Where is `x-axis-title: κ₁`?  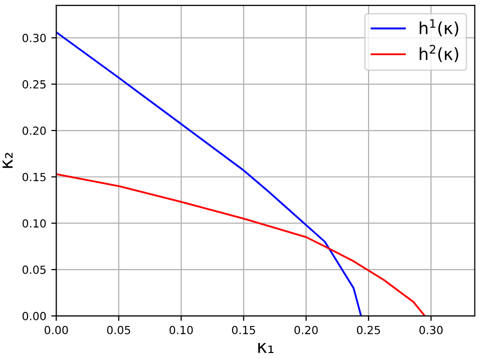 x-axis-title: κ₁ is located at coordinates (266, 348).